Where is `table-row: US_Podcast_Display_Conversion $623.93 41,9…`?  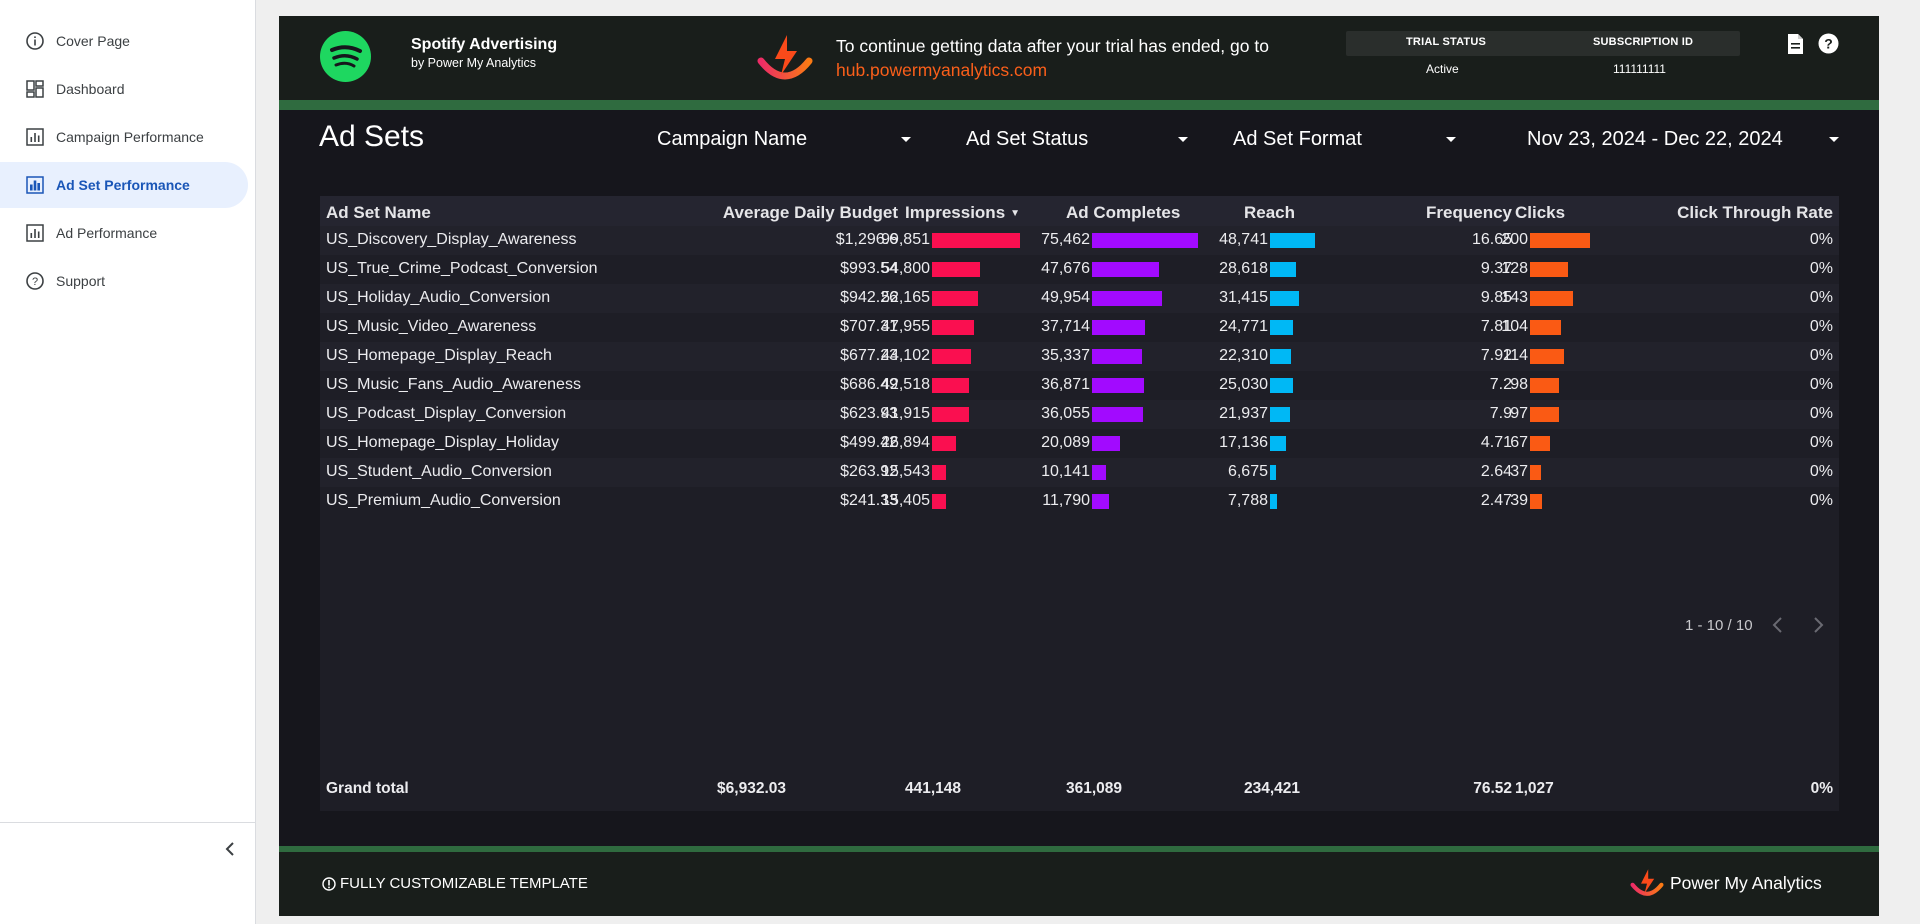 table-row: US_Podcast_Display_Conversion $623.93 41,9… is located at coordinates (1079, 414).